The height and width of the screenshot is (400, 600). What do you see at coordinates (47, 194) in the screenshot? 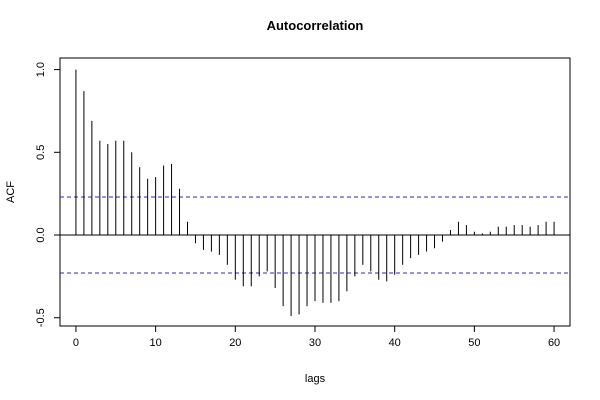
I see `y-axis: -0.5 0.0 0.5 1.0` at bounding box center [47, 194].